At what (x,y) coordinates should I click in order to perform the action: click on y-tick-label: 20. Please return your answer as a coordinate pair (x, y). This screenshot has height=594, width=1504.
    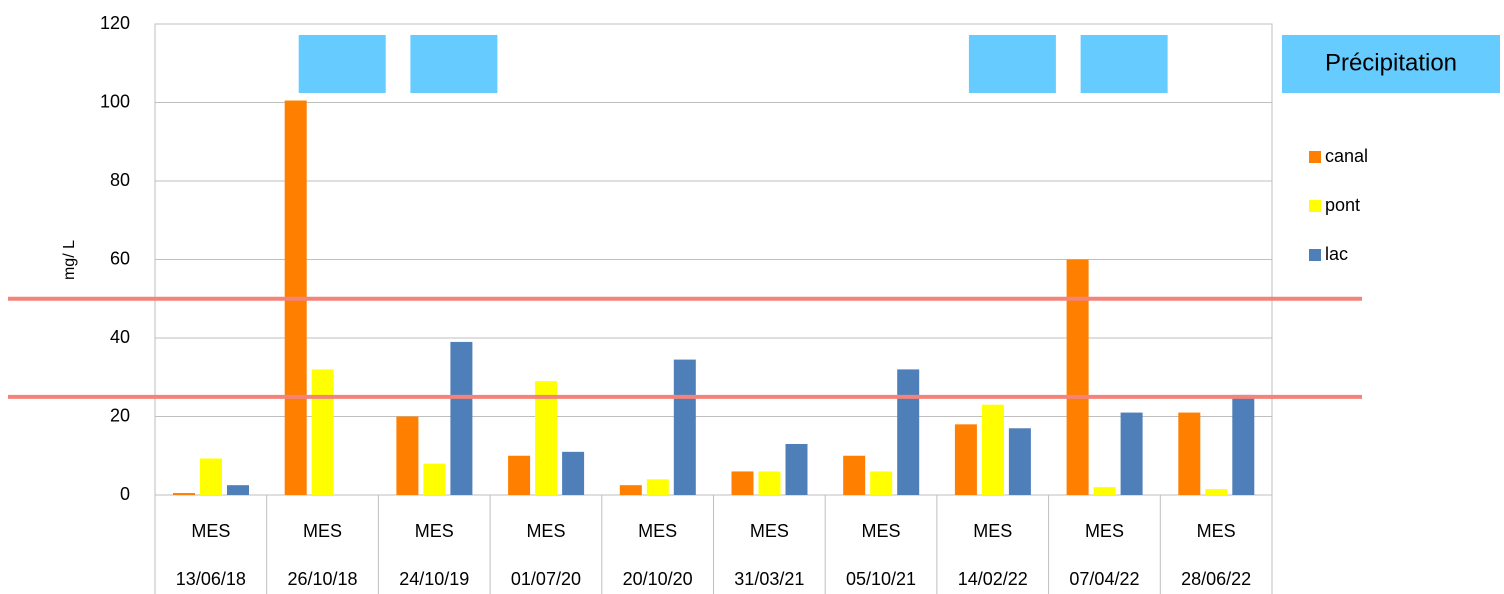
    Looking at the image, I should click on (120, 415).